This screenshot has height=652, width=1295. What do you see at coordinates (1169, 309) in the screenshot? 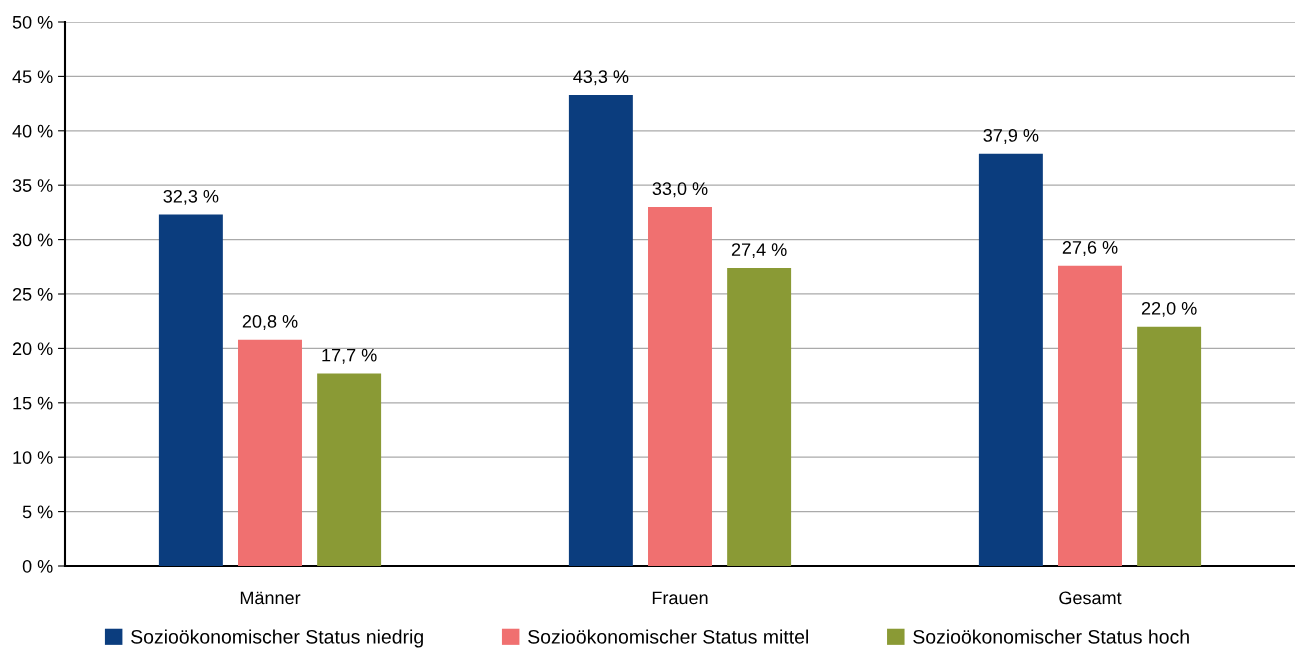
I see `data-label: 22,0 %` at bounding box center [1169, 309].